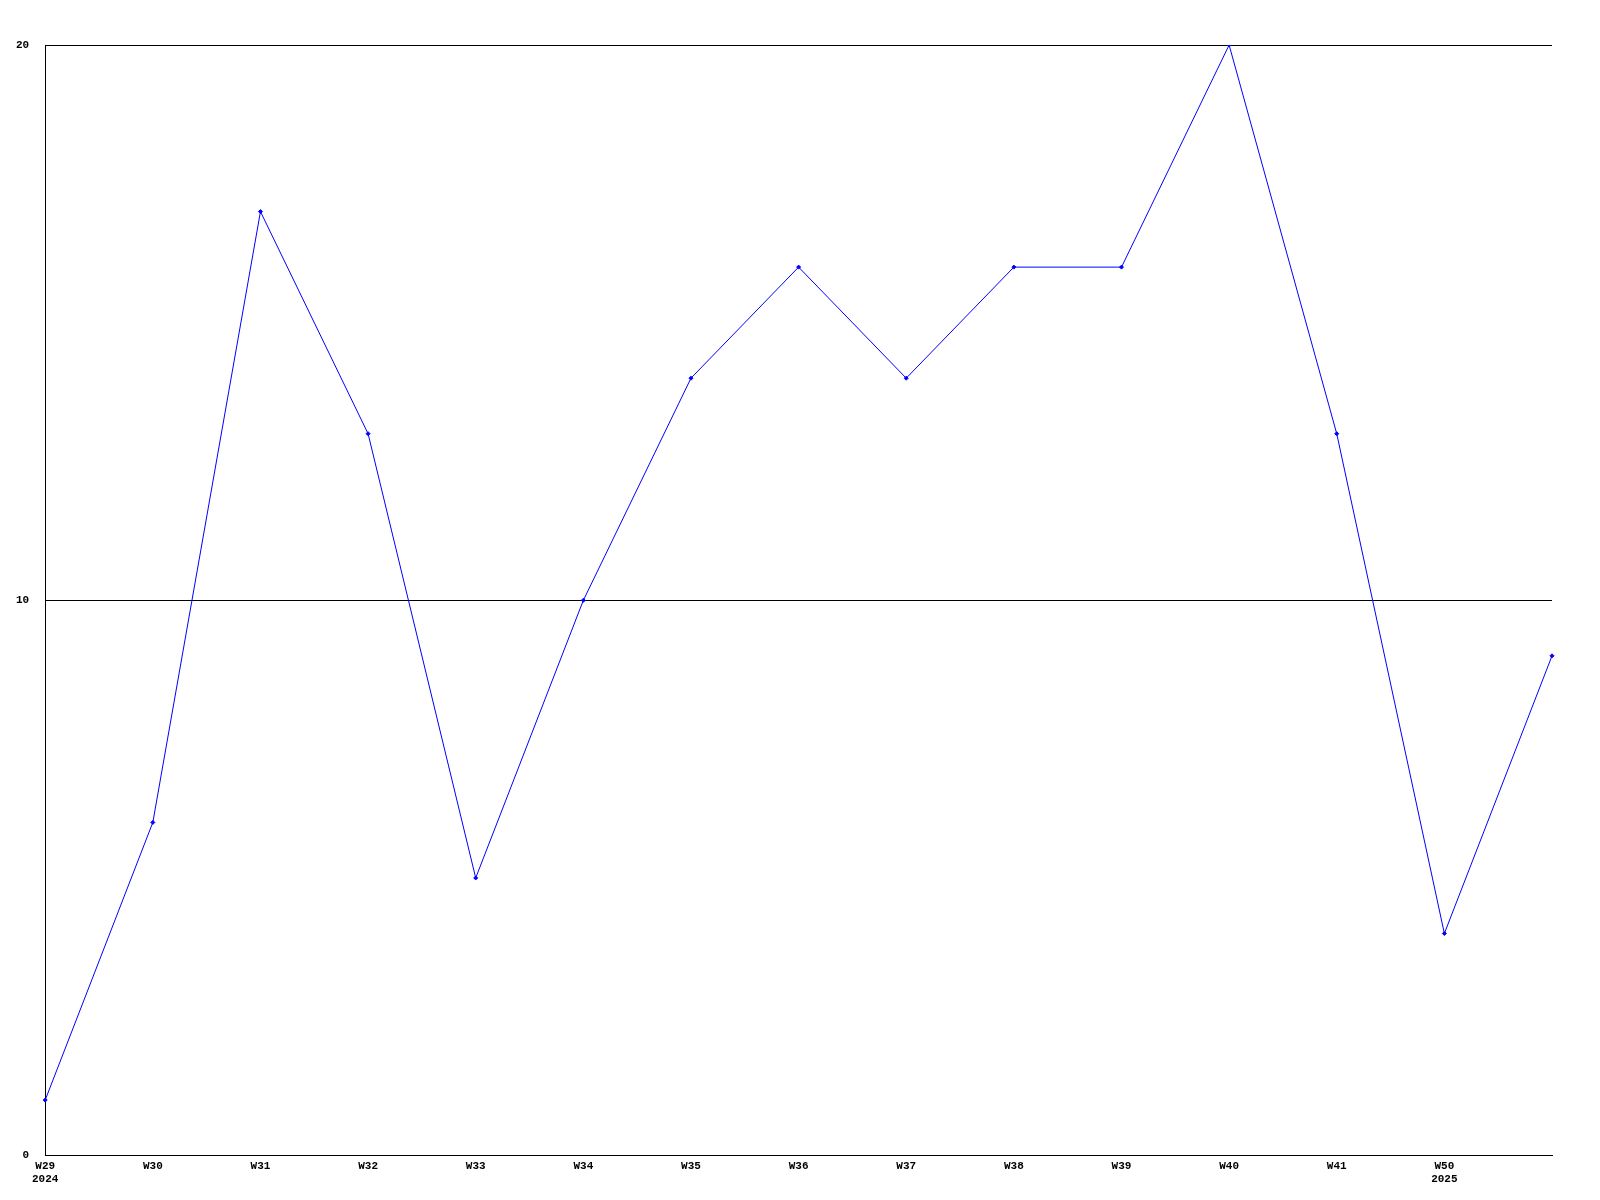 Image resolution: width=1600 pixels, height=1200 pixels. What do you see at coordinates (906, 1165) in the screenshot?
I see `x-tick-label: W37` at bounding box center [906, 1165].